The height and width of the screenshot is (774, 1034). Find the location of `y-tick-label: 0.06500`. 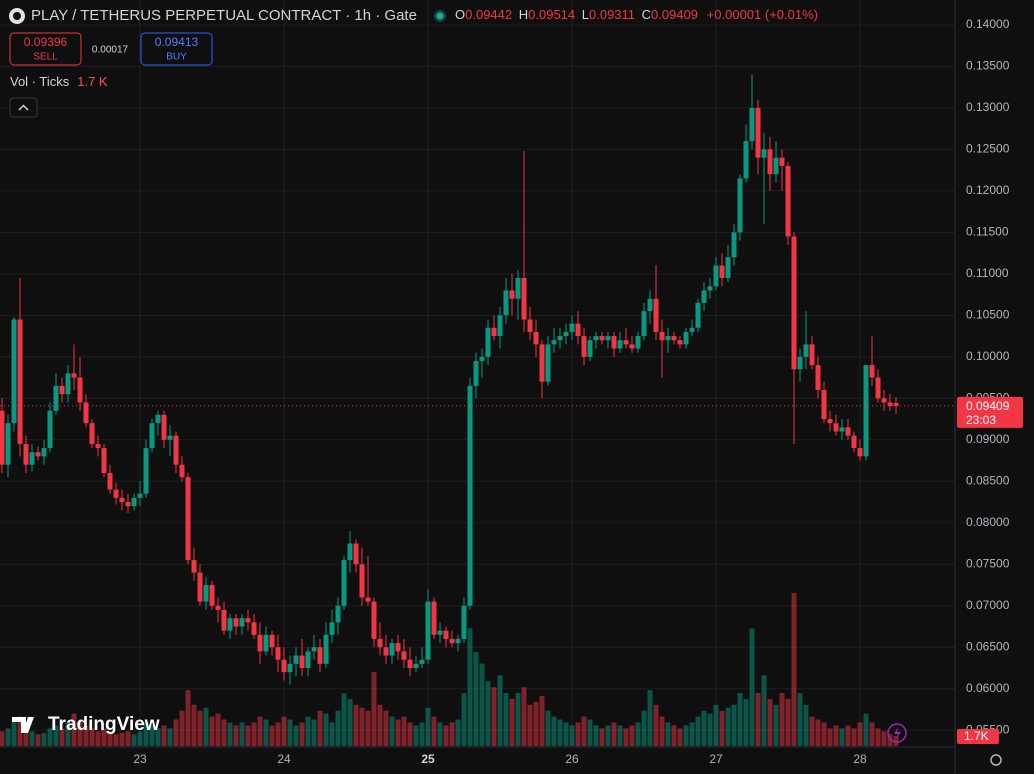

y-tick-label: 0.06500 is located at coordinates (988, 646).